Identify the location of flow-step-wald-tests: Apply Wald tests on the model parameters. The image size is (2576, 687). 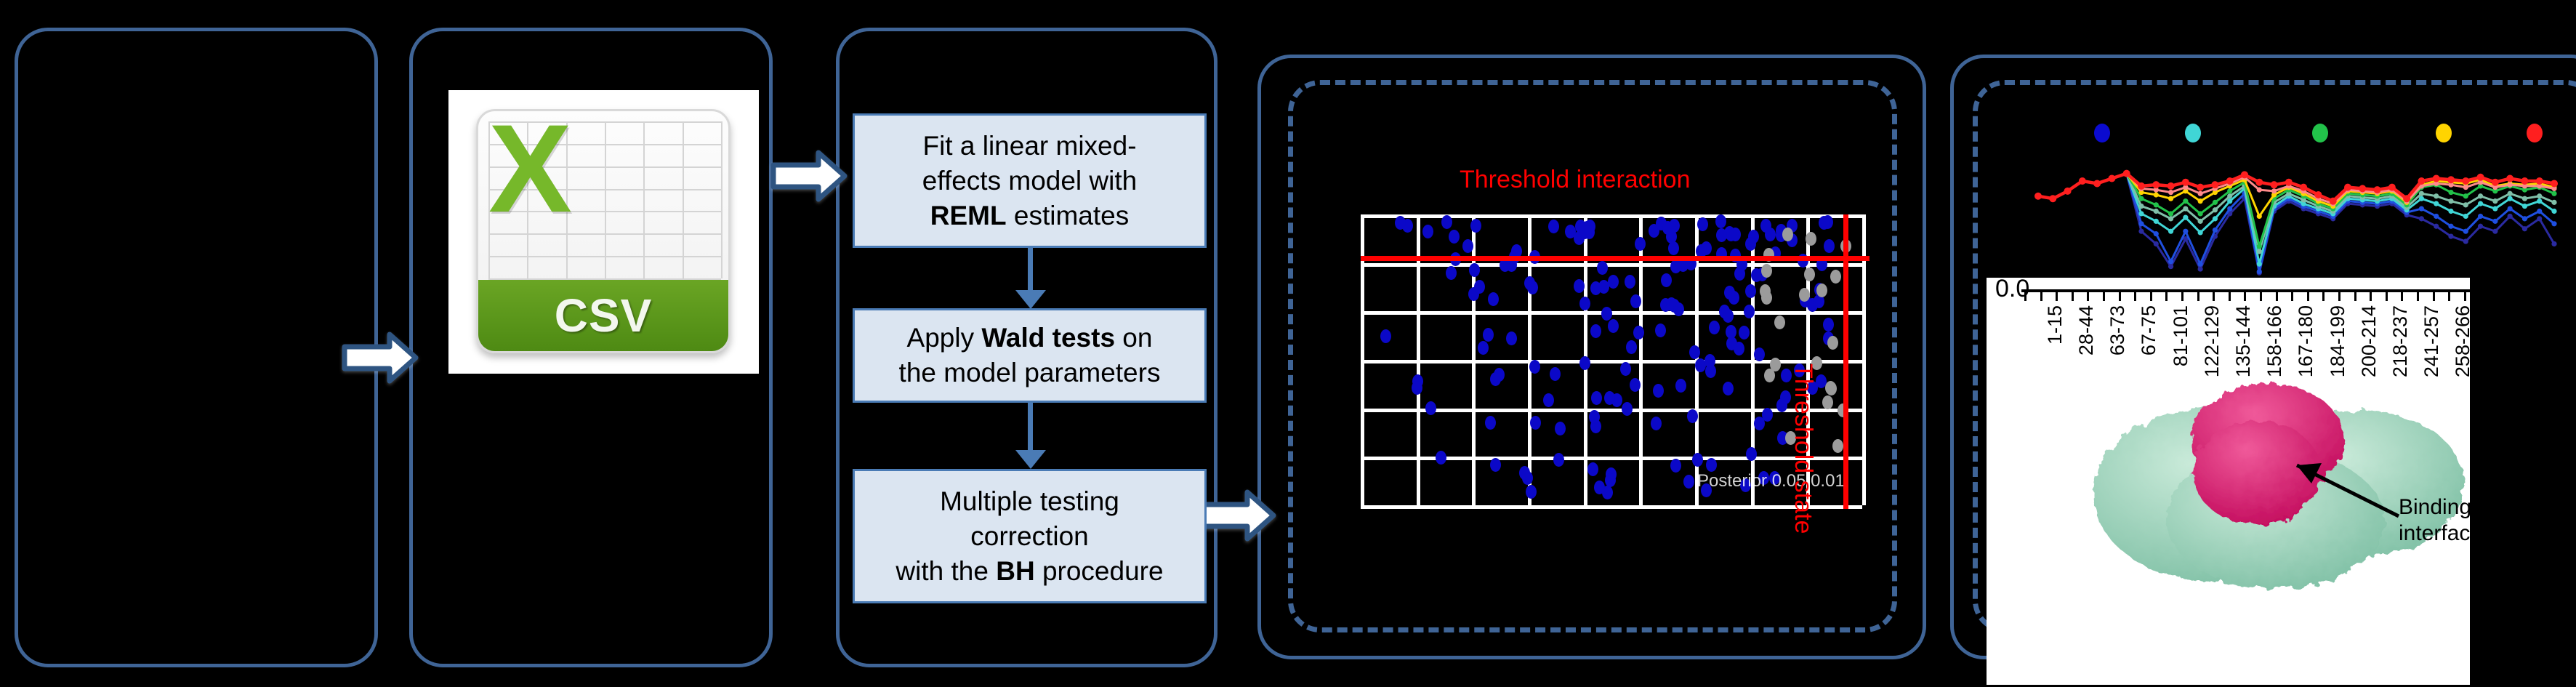
(1030, 355).